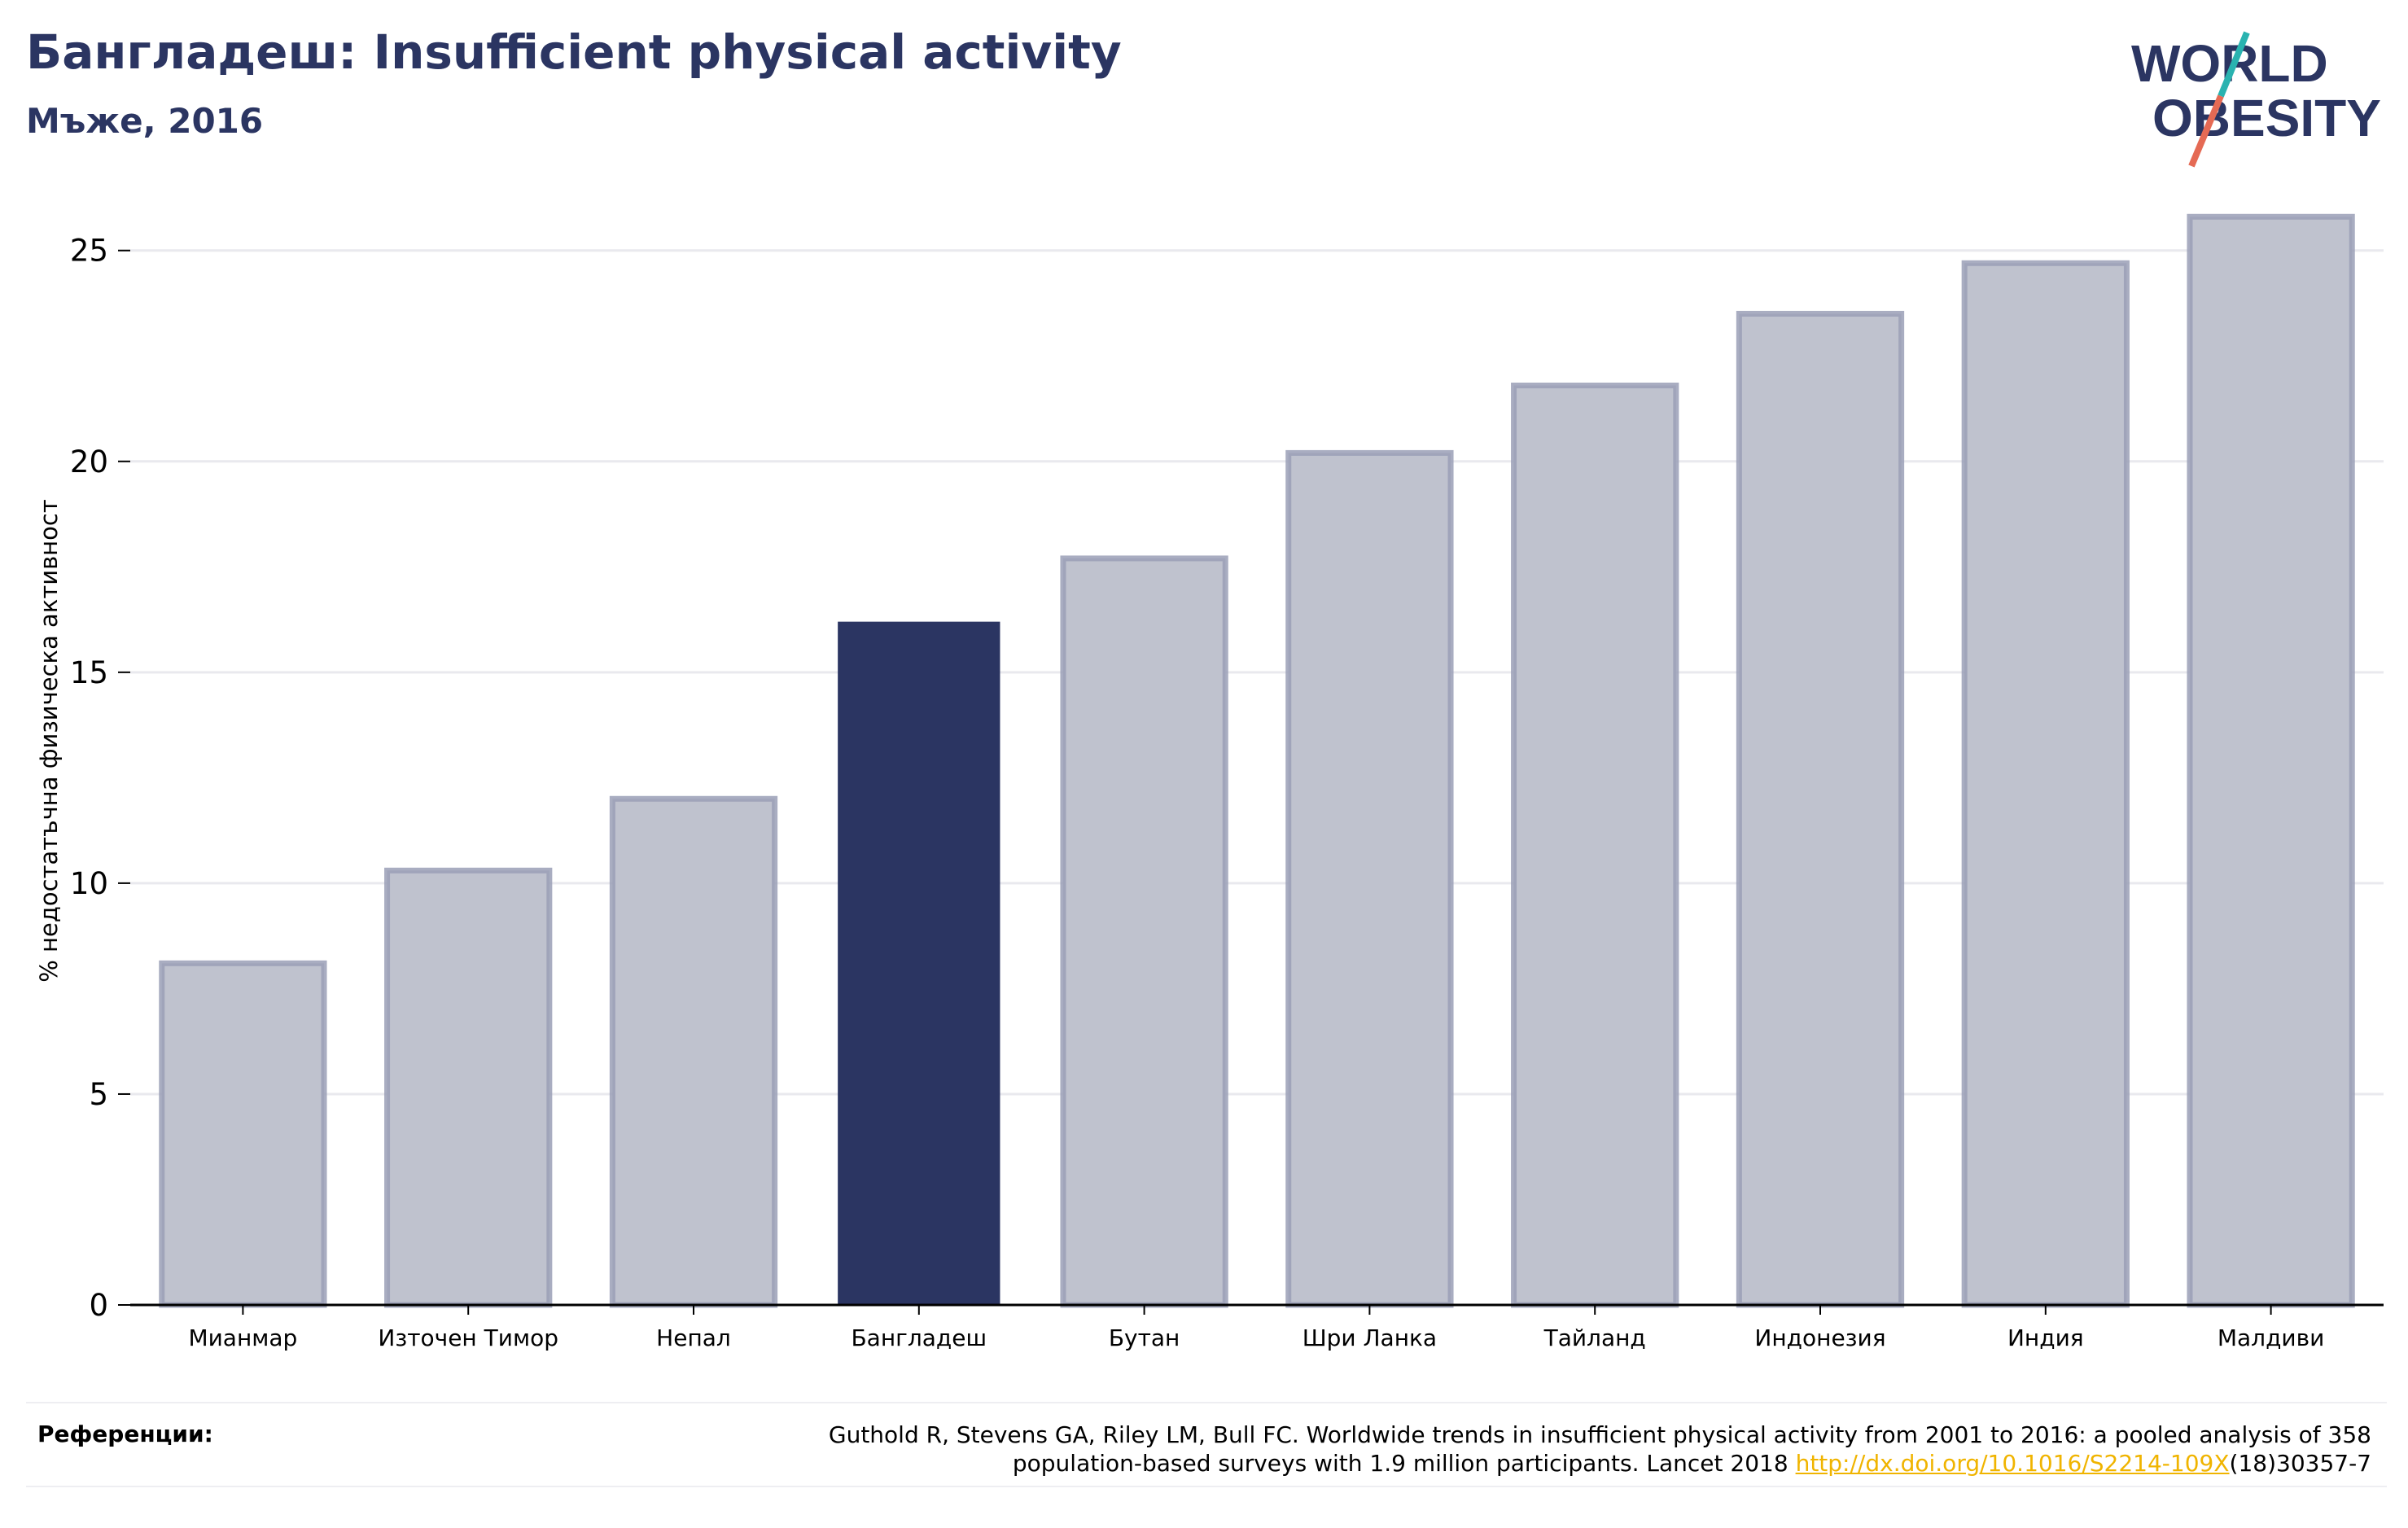  Describe the element at coordinates (1145, 1338) in the screenshot. I see `x-tick-label: Бутан` at that location.